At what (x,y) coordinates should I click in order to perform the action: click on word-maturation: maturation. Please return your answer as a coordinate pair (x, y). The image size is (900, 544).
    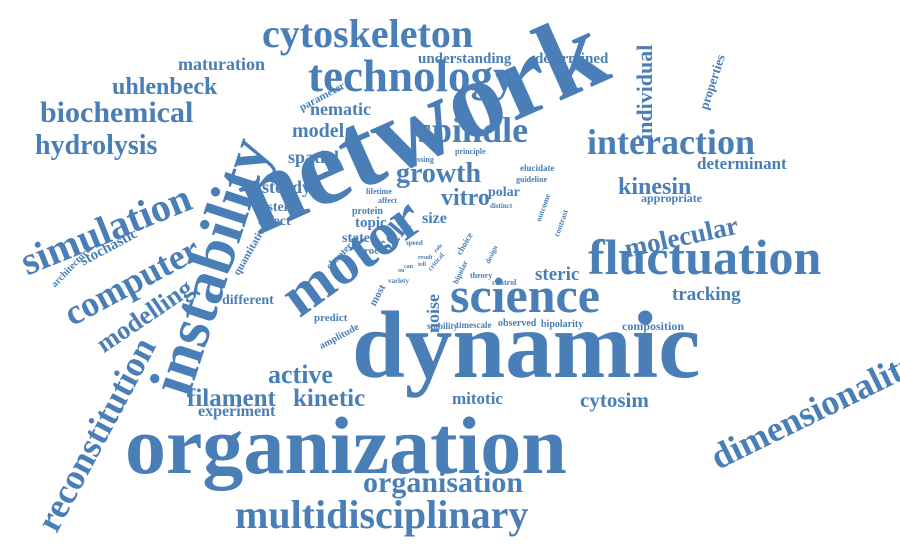
    Looking at the image, I should click on (221, 64).